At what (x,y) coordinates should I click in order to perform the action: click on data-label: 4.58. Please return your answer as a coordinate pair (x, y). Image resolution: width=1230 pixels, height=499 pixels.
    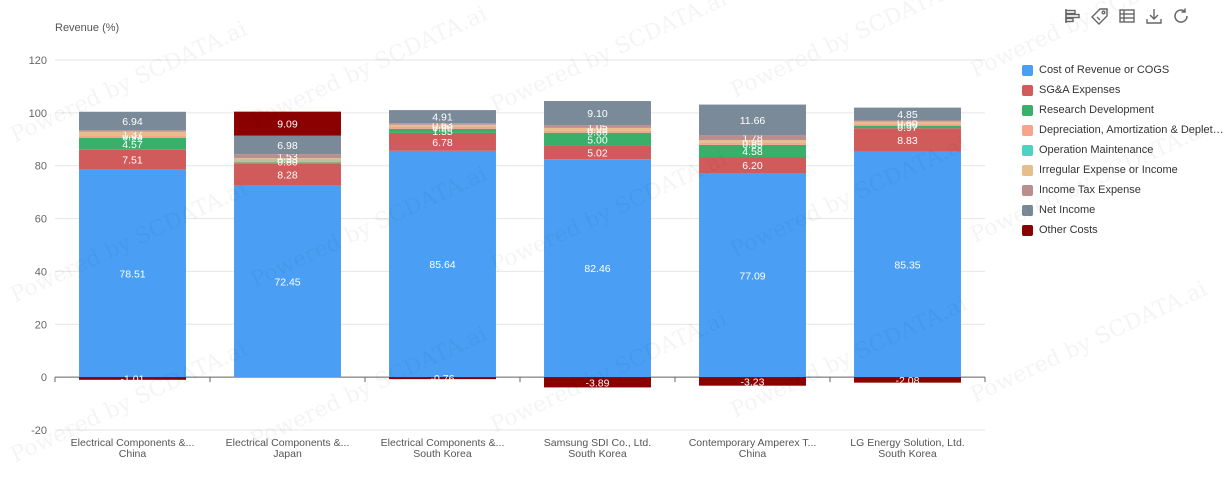
    Looking at the image, I should click on (752, 152).